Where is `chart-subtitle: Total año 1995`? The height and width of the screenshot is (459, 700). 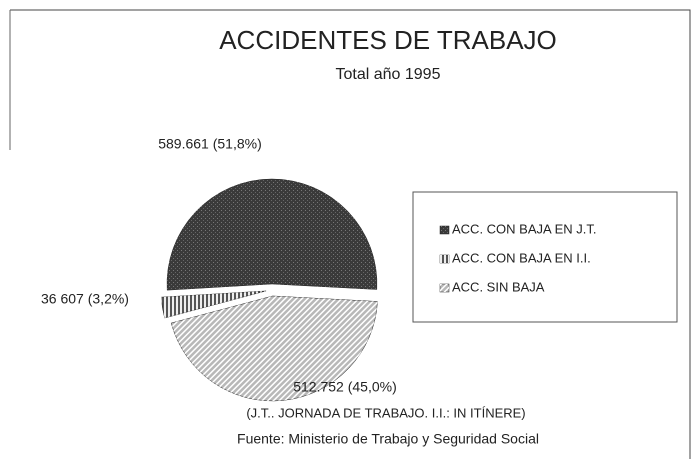 chart-subtitle: Total año 1995 is located at coordinates (388, 74).